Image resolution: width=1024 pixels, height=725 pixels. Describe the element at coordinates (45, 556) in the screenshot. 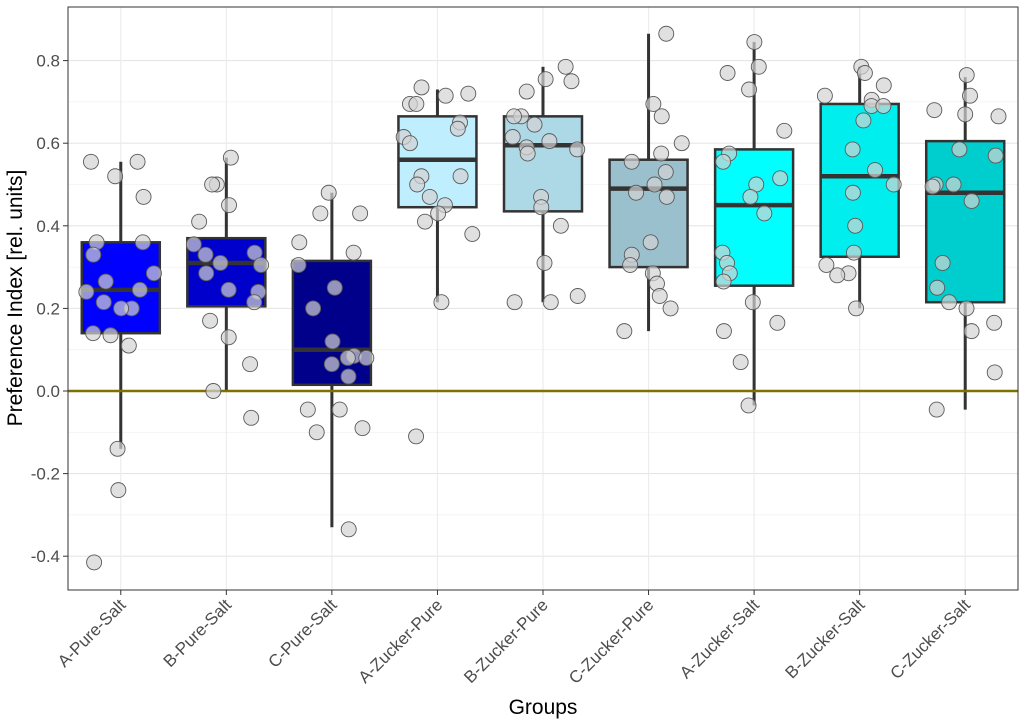

I see `y-tick-label: -0.4` at that location.